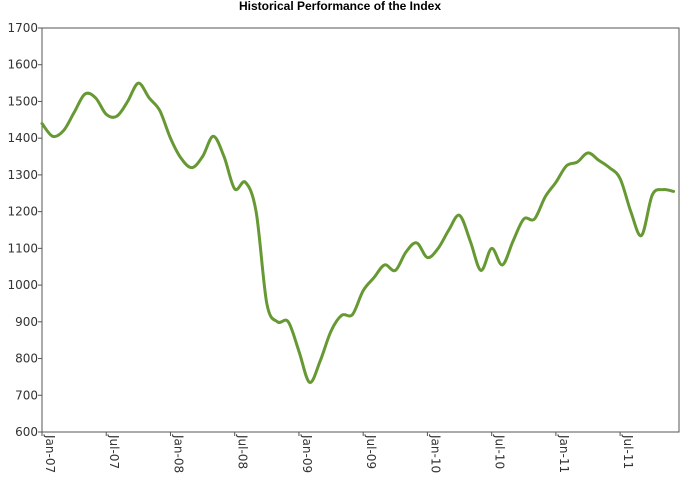 This screenshot has height=484, width=680. What do you see at coordinates (114, 451) in the screenshot?
I see `x-tick-label: Jul-07` at bounding box center [114, 451].